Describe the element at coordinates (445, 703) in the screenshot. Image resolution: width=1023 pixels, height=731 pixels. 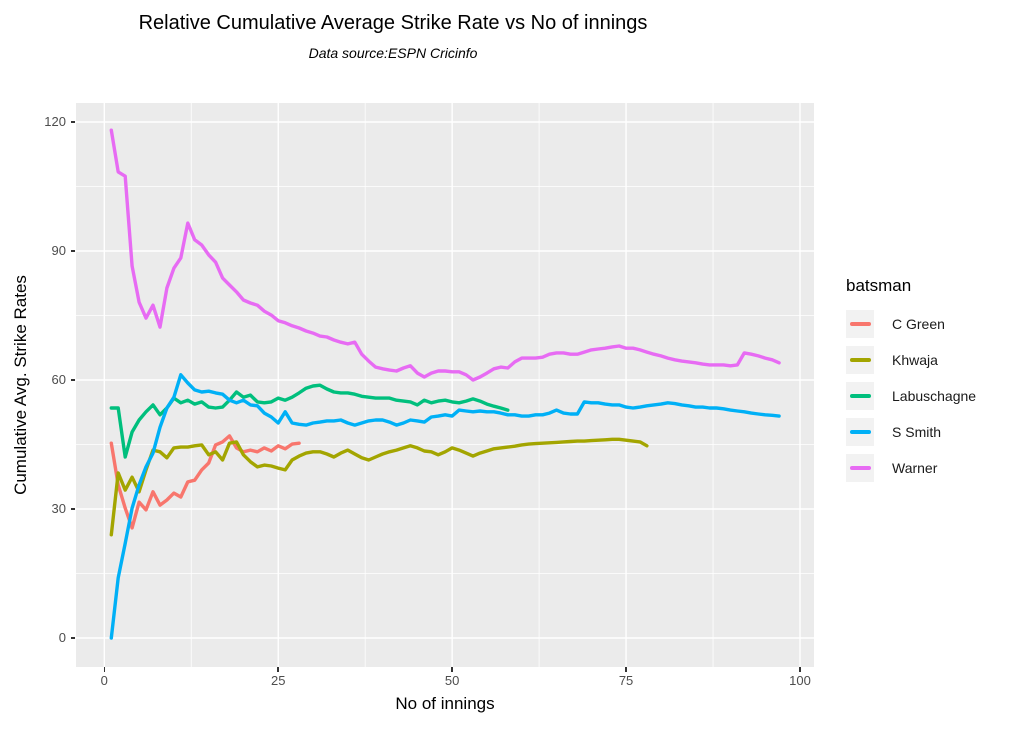
I see `x-axis-title: No of innings` at that location.